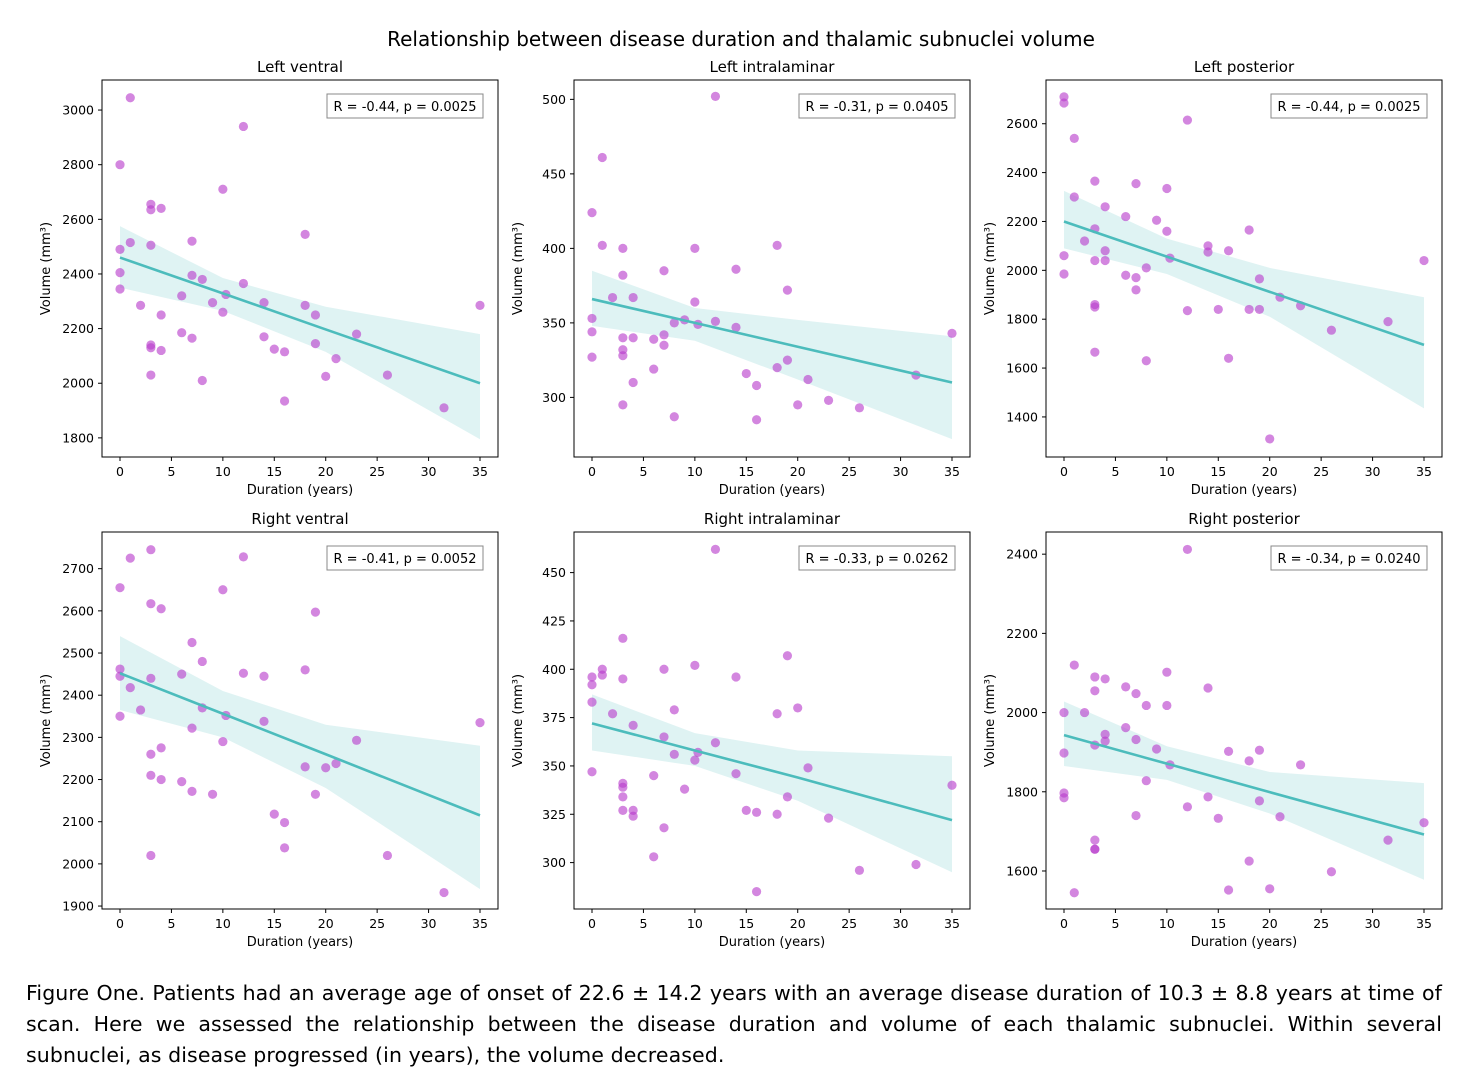 The width and height of the screenshot is (1468, 1092). I want to click on subplot-title: Left ventral, so click(300, 67).